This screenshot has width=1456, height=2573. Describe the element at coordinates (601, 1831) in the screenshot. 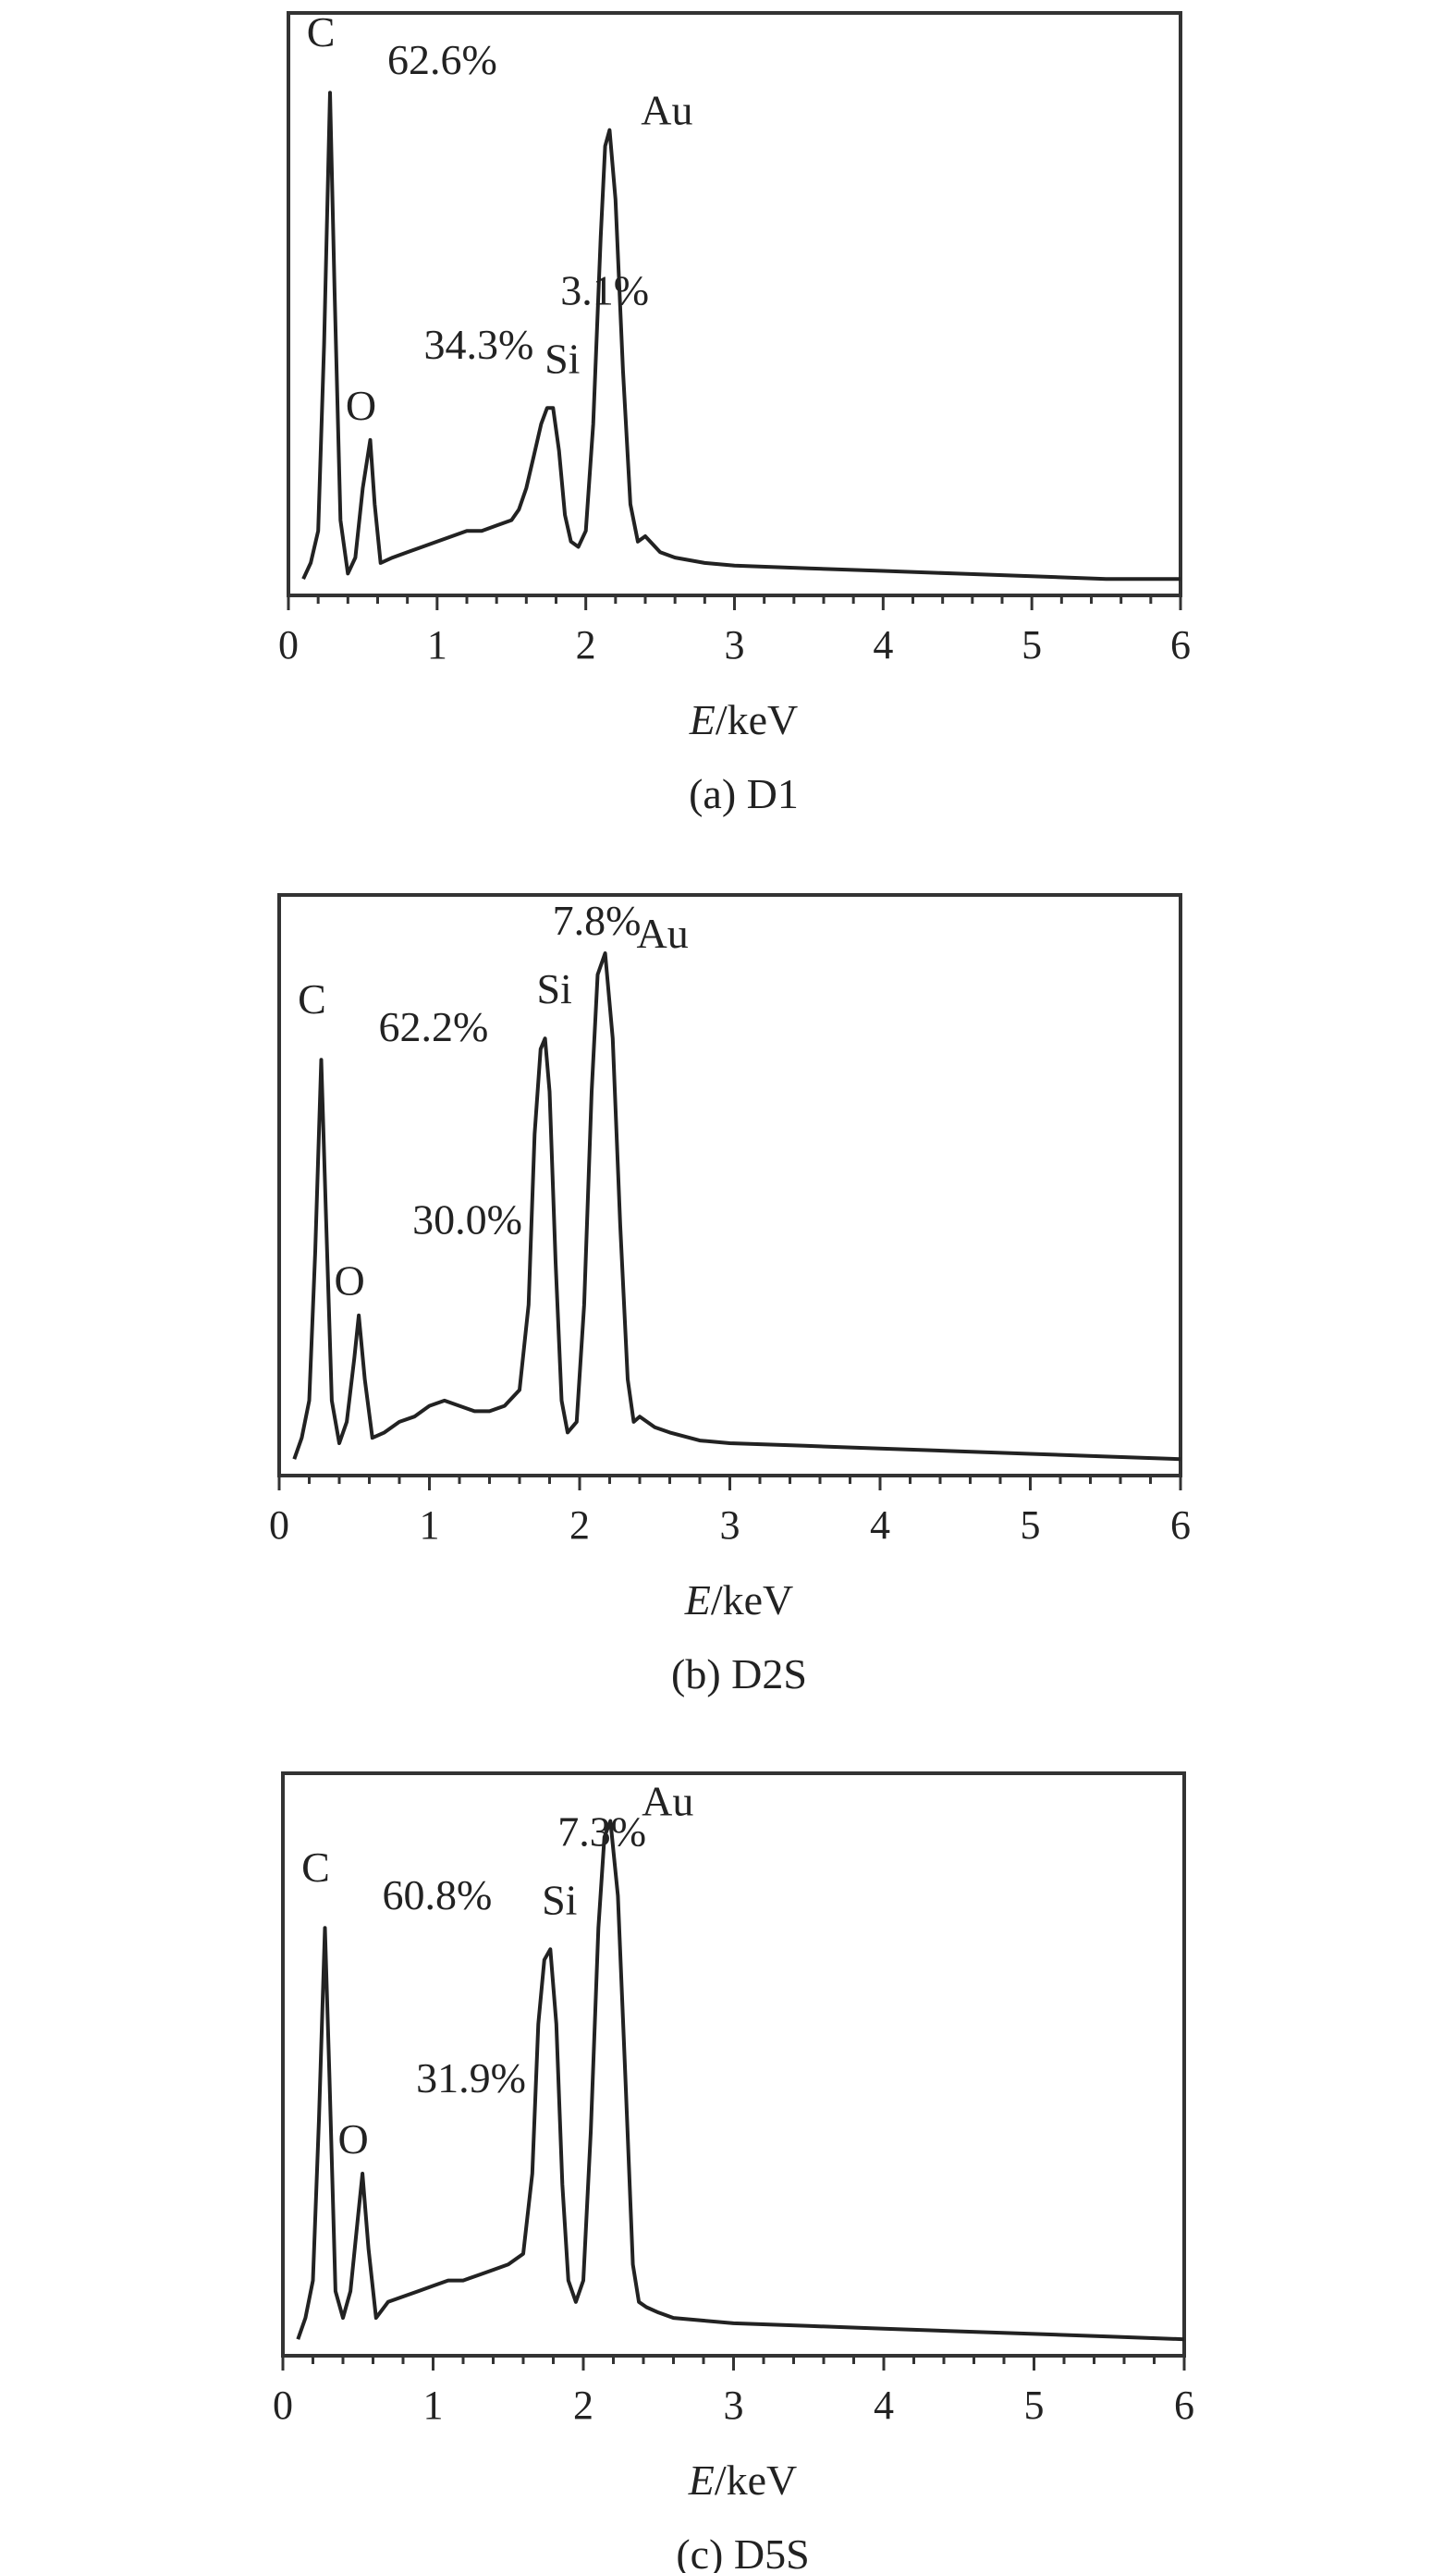

I see `peak-percent-si: 7.3%` at that location.